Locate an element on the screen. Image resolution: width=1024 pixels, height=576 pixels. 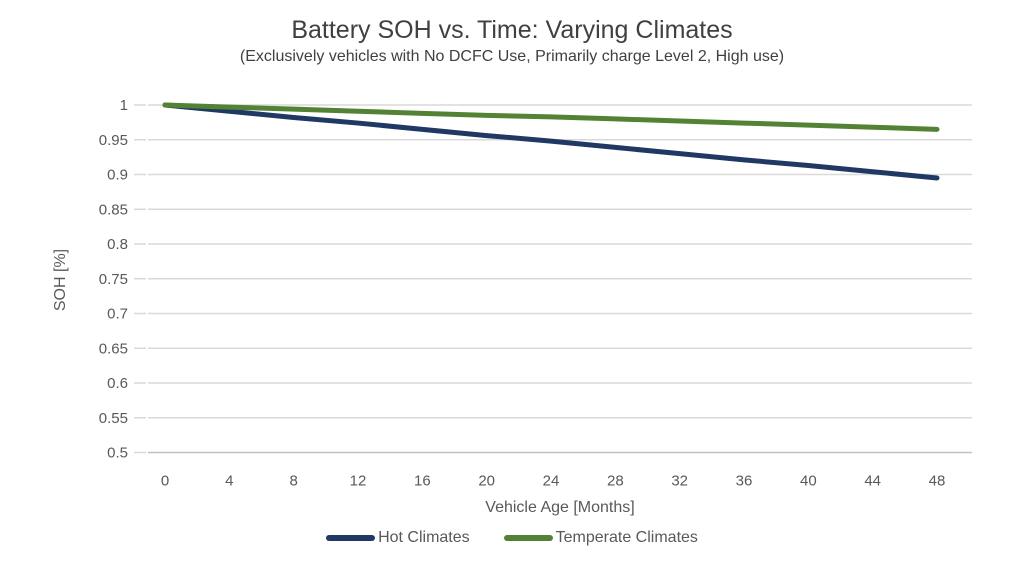
x-tick-label: 36 is located at coordinates (744, 481).